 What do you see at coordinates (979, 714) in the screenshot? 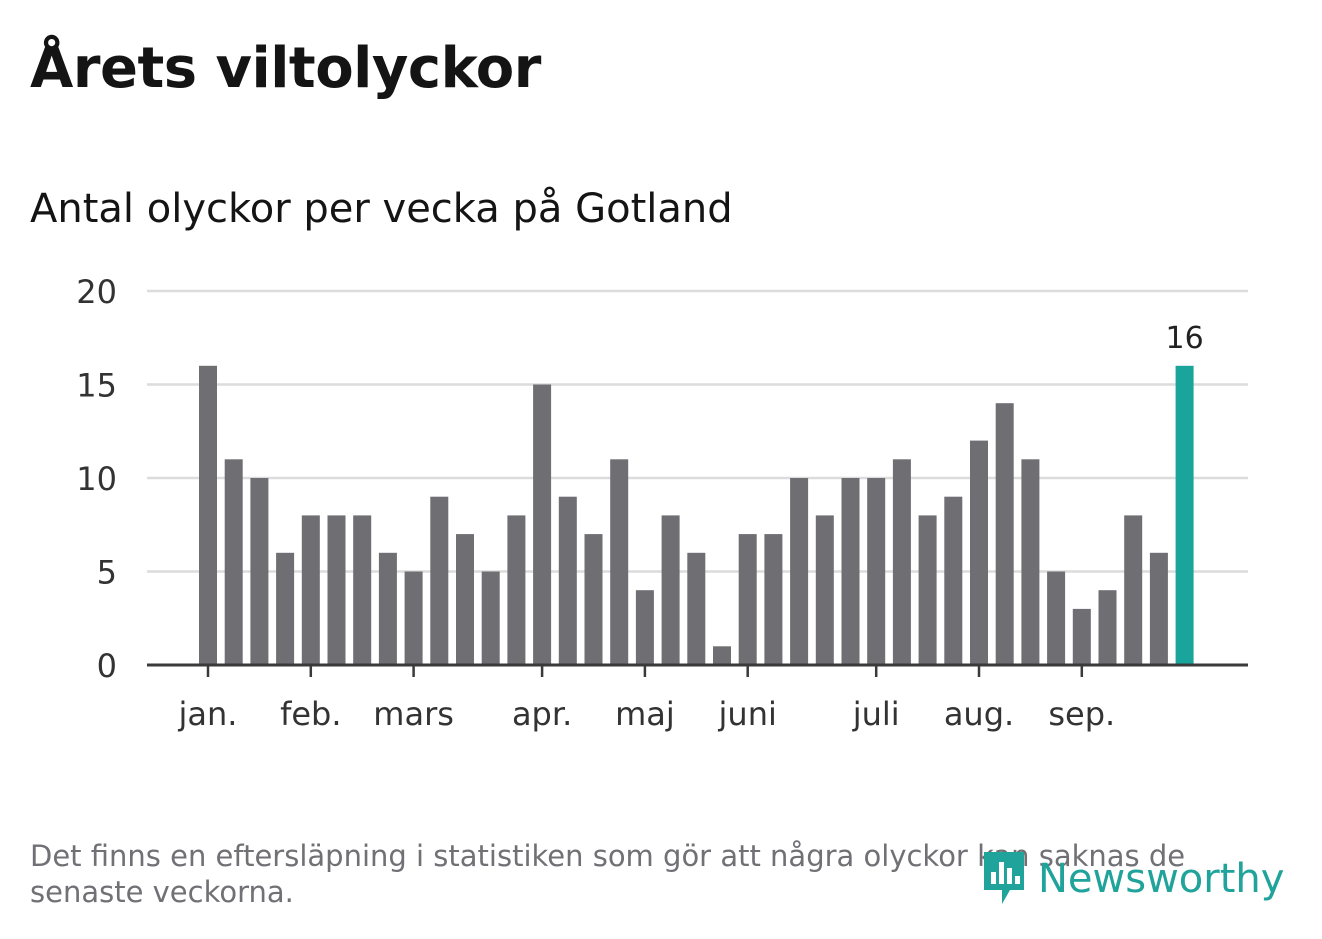
I see `x-tick-label: aug.` at bounding box center [979, 714].